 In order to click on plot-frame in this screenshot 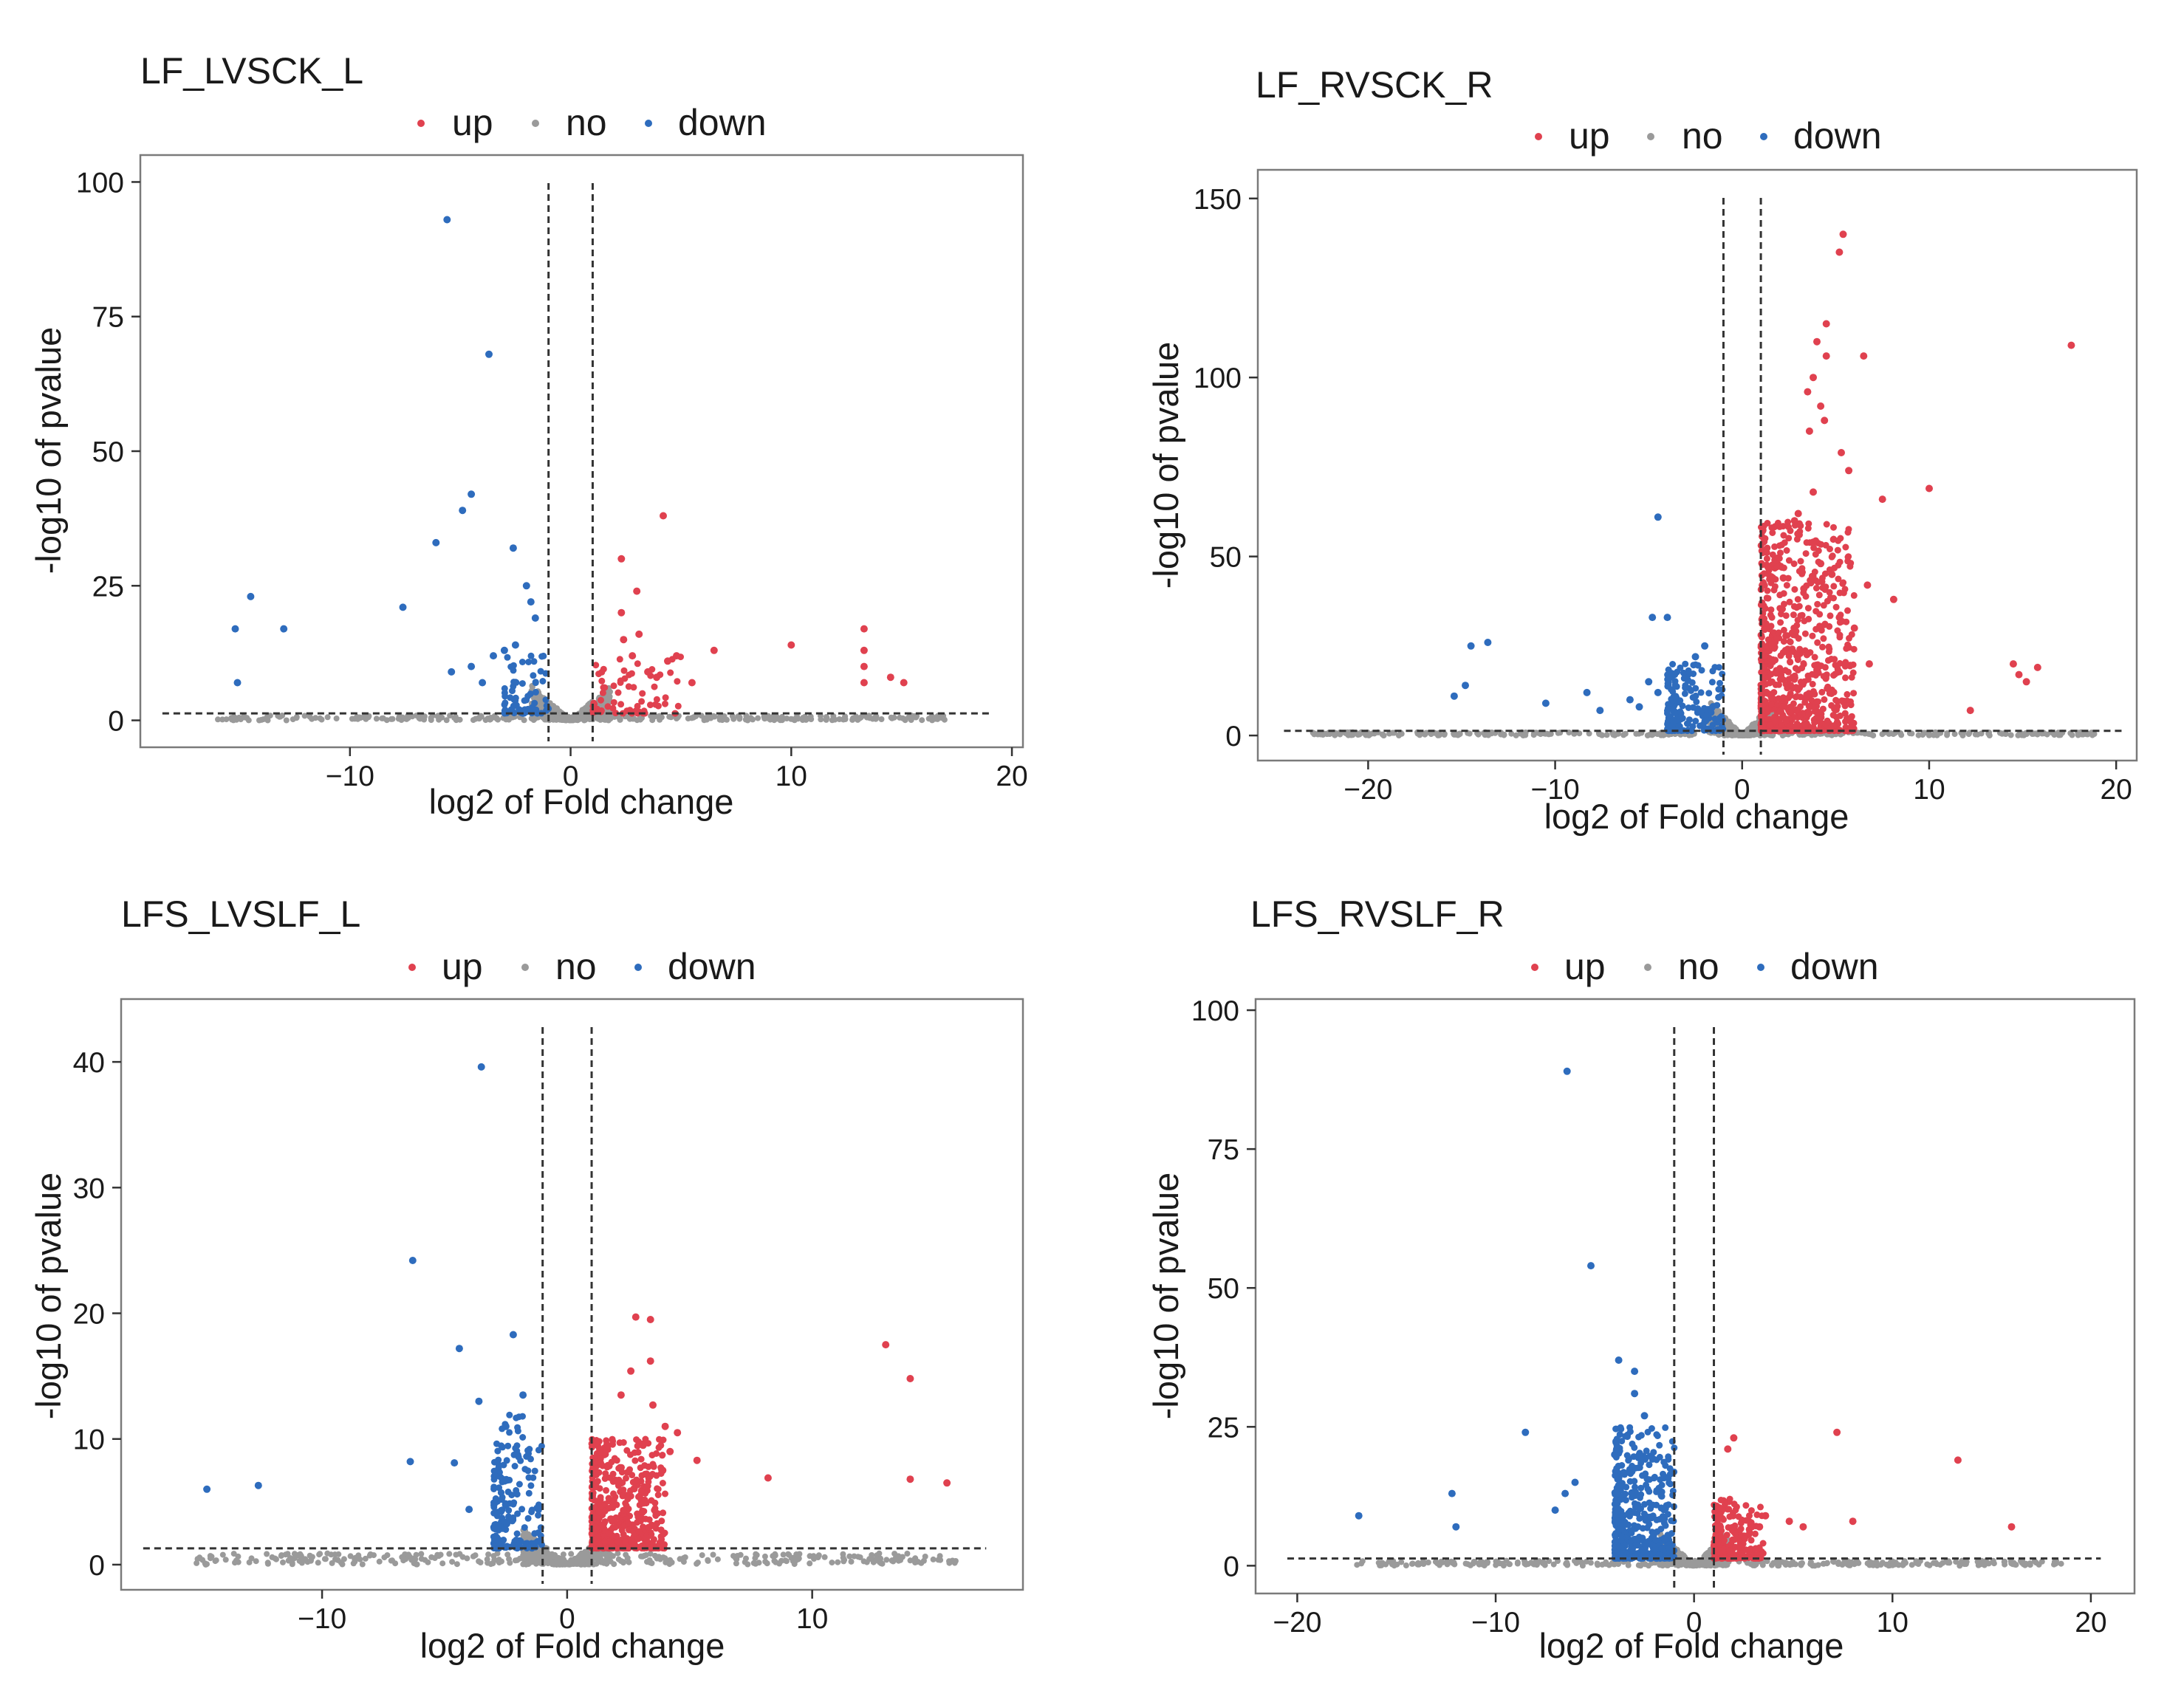, I will do `click(581, 451)`.